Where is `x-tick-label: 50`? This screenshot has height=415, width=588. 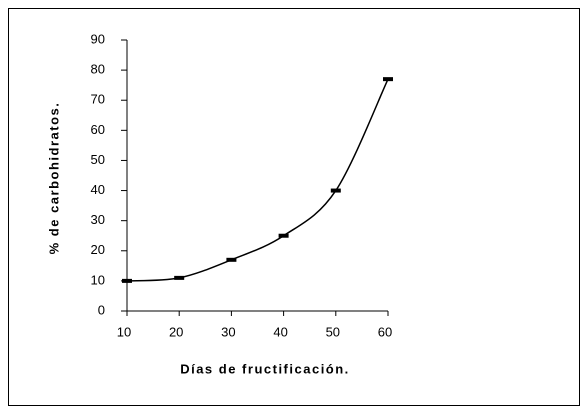 x-tick-label: 50 is located at coordinates (333, 331).